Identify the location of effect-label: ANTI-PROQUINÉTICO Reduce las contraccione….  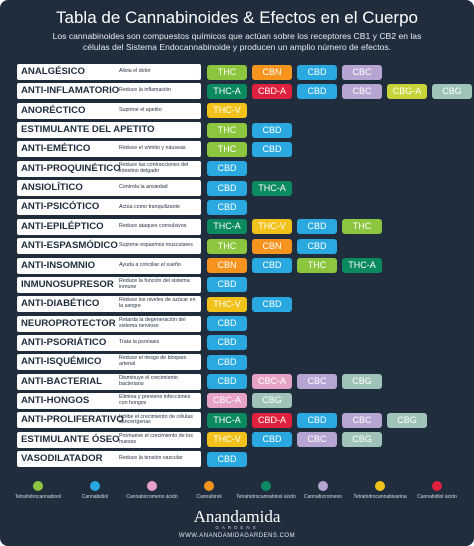
(109, 168).